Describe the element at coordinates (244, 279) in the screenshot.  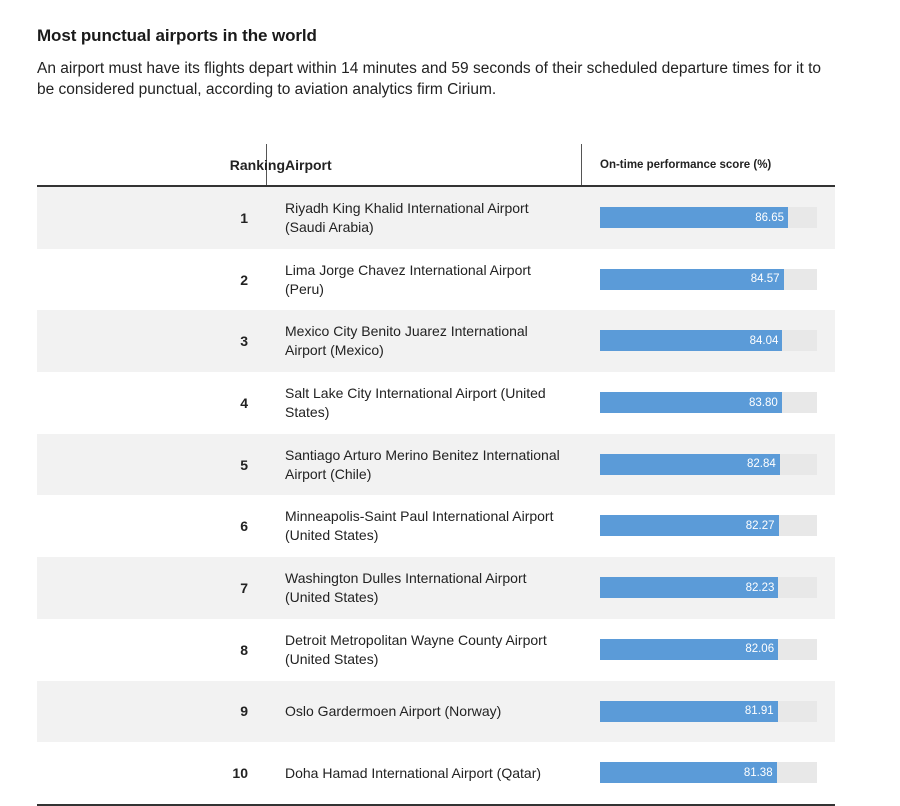
I see `rank-cell: 2` at that location.